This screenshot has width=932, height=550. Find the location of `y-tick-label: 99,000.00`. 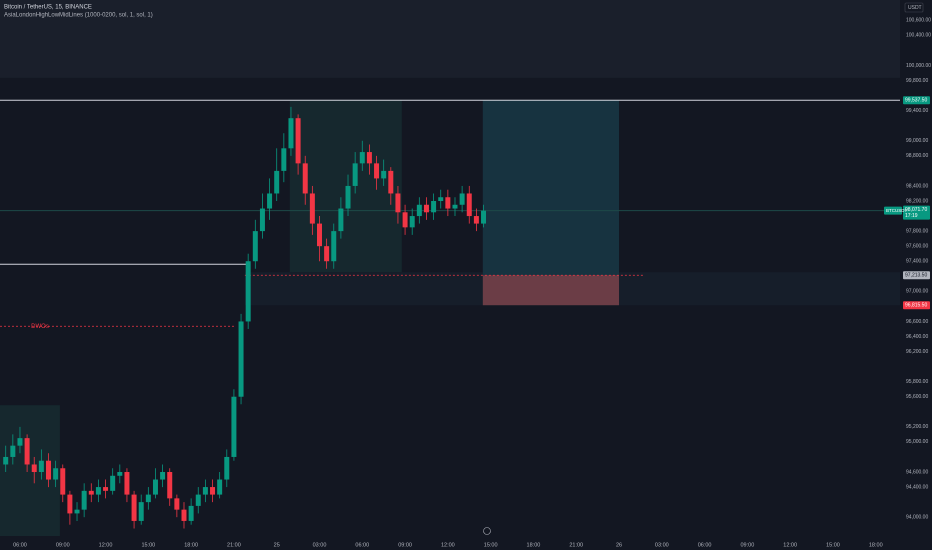

y-tick-label: 99,000.00 is located at coordinates (917, 141).